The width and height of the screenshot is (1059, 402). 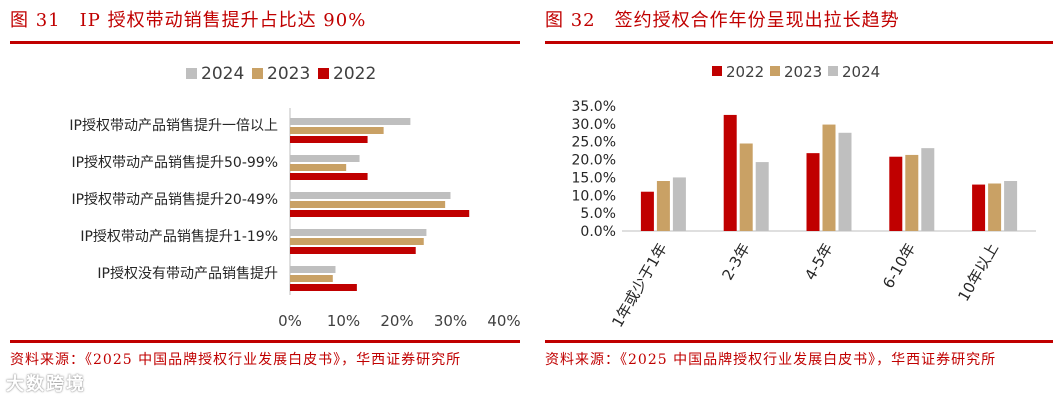 What do you see at coordinates (771, 360) in the screenshot?
I see `right-figure-source: 资料来源：《2025 中国品牌授权行业发展白皮书》，华西证券研究所` at bounding box center [771, 360].